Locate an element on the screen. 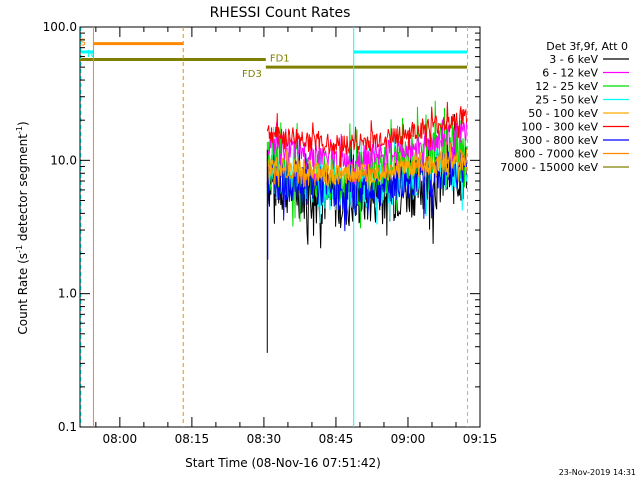  legend-entry-label: 50 - 100 keV is located at coordinates (563, 113).